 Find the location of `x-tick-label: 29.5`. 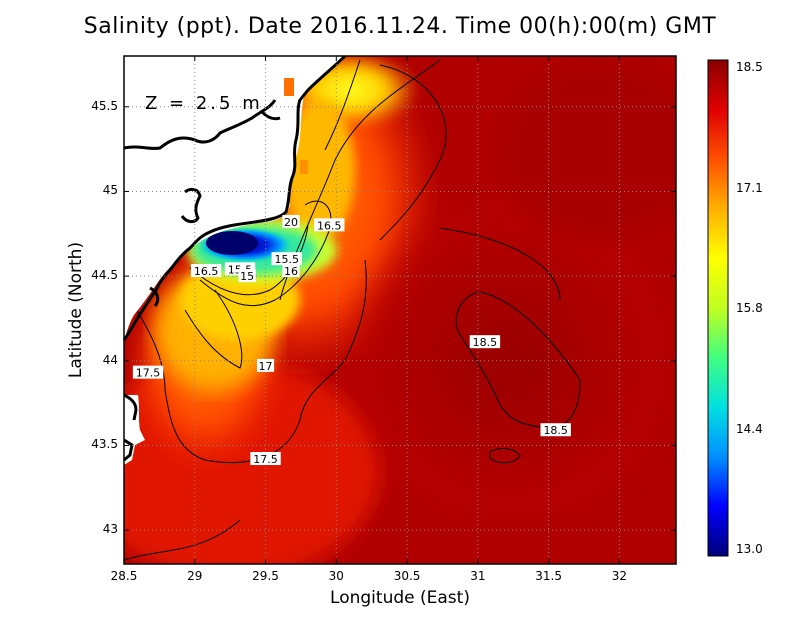

x-tick-label: 29.5 is located at coordinates (265, 576).